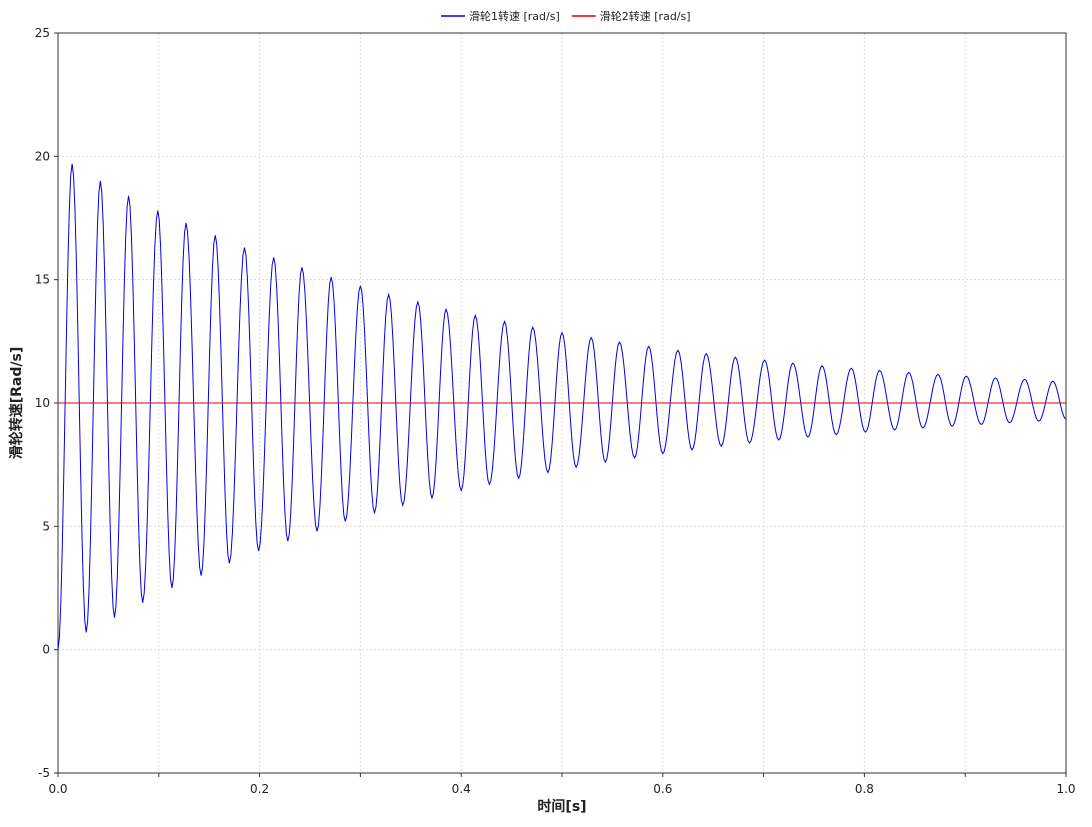 This screenshot has width=1092, height=827. Describe the element at coordinates (514, 16) in the screenshot. I see `legend-label: 滑轮1转速 [rad/s]` at that location.